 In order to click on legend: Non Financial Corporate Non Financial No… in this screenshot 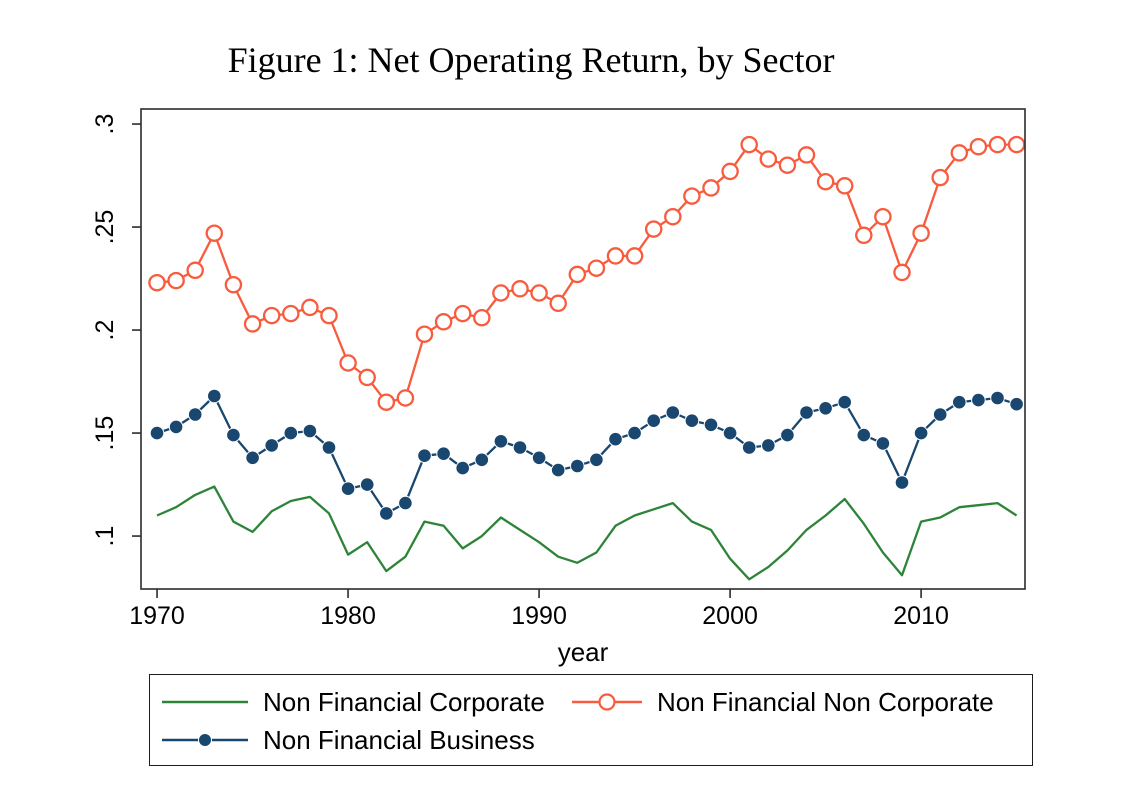, I will do `click(591, 720)`.